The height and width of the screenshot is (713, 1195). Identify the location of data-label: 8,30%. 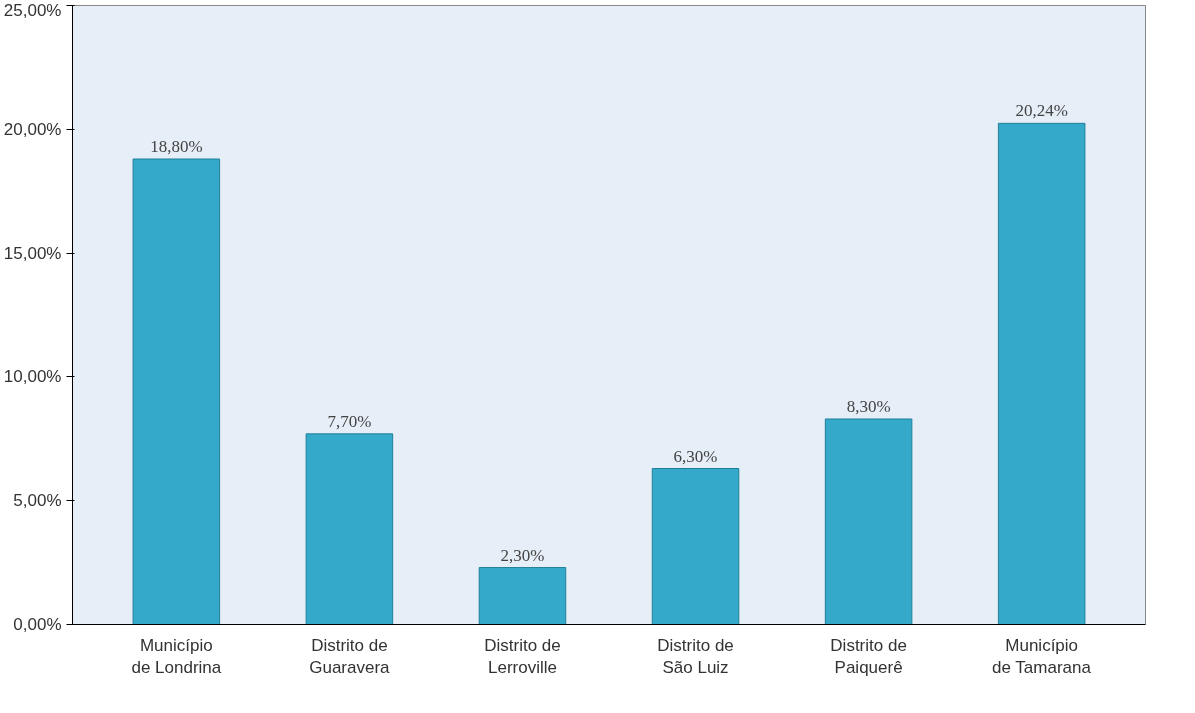
(868, 406).